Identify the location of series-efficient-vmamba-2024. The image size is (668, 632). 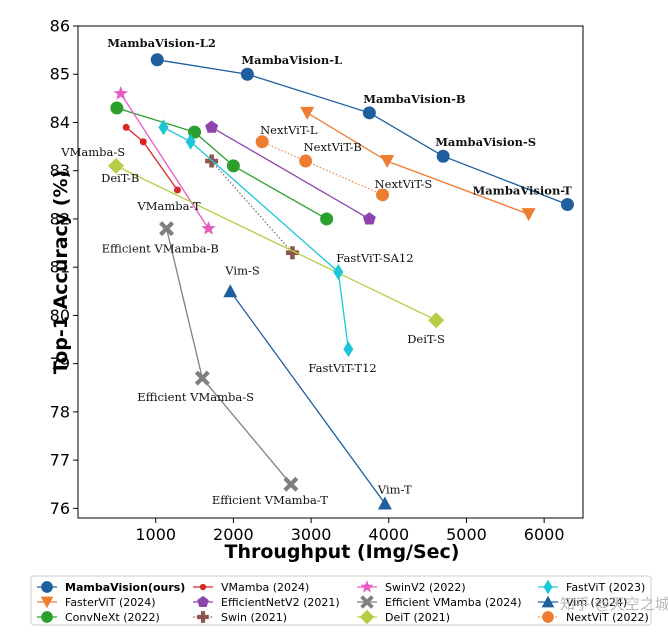
(229, 356).